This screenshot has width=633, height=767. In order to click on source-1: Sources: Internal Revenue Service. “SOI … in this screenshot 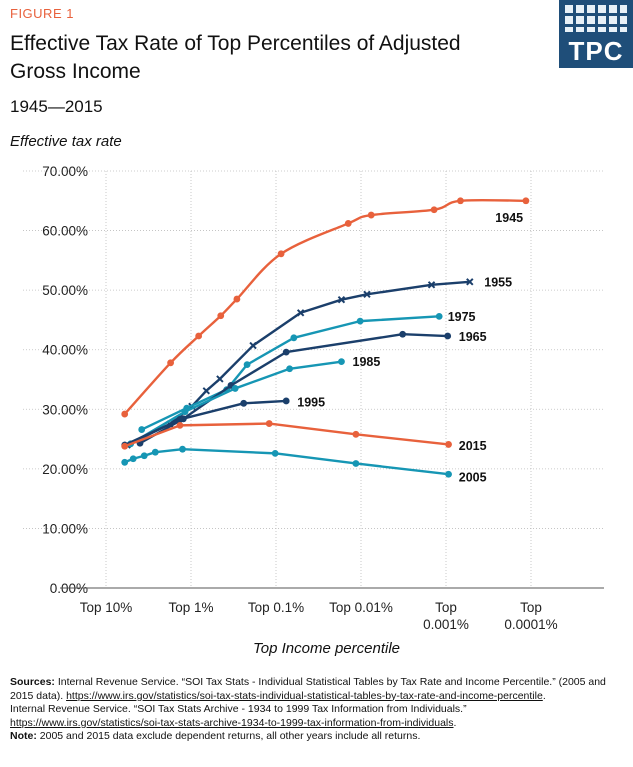, I will do `click(308, 689)`.